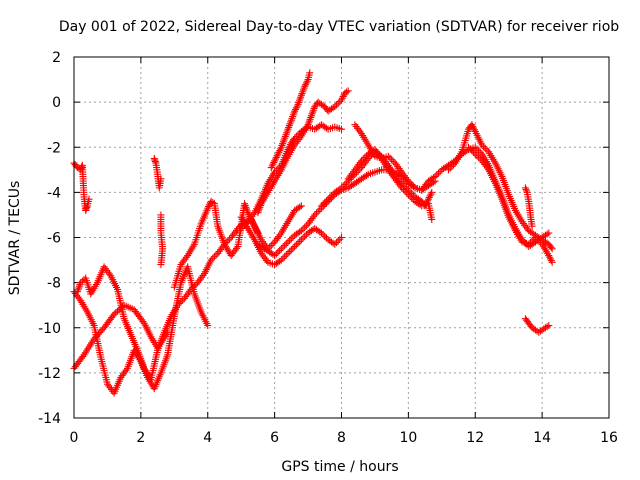 The height and width of the screenshot is (480, 640). I want to click on x-tick-labels: 0 2 4 6 8 10 12 14 16, so click(344, 438).